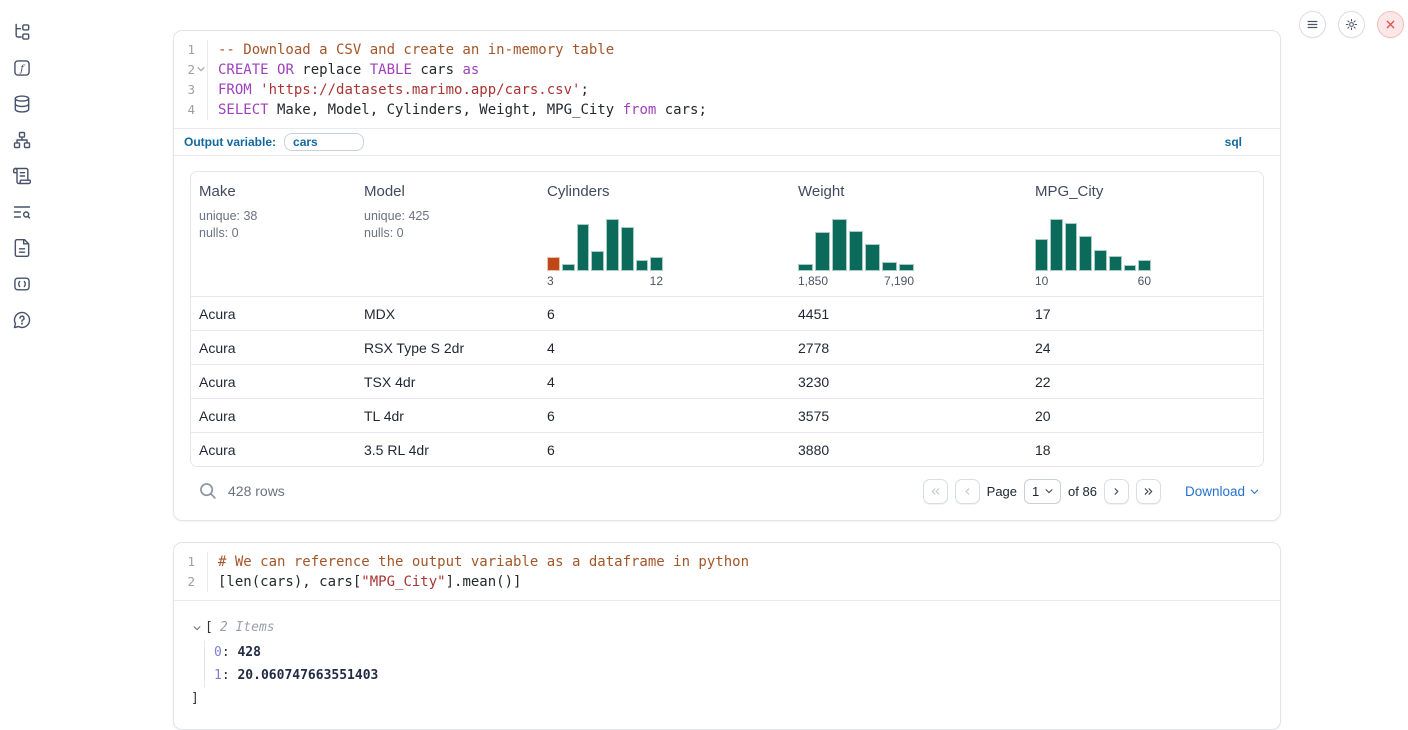  I want to click on output-variable-bar: Output variable: sql, so click(727, 142).